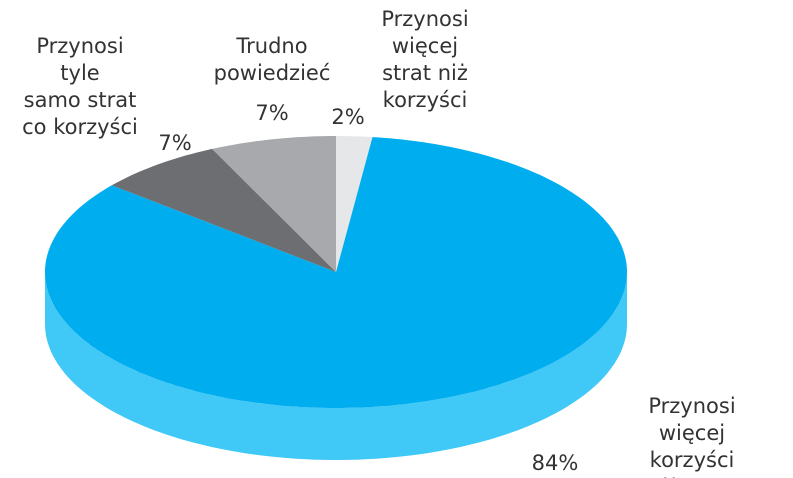  I want to click on value-label: 2%, so click(348, 117).